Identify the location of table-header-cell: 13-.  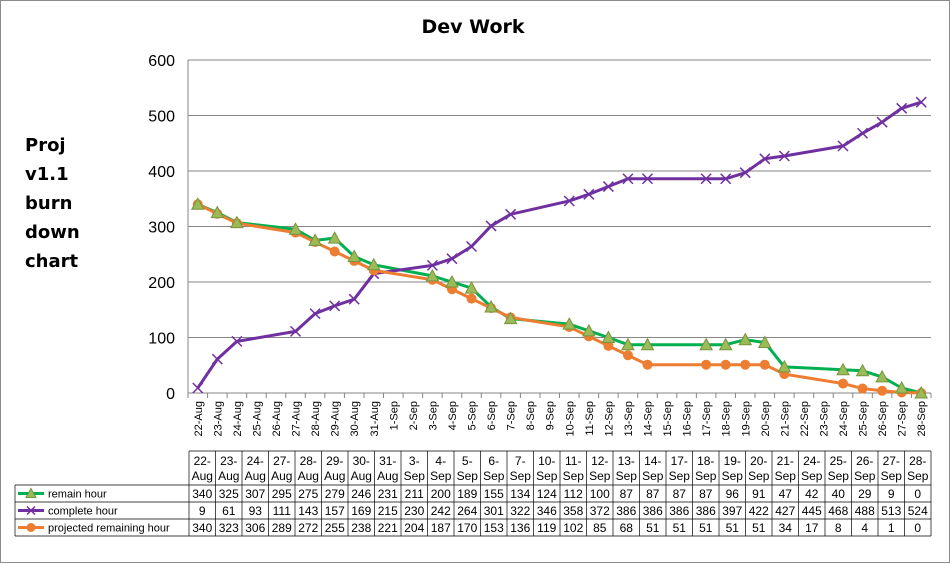
(626, 461).